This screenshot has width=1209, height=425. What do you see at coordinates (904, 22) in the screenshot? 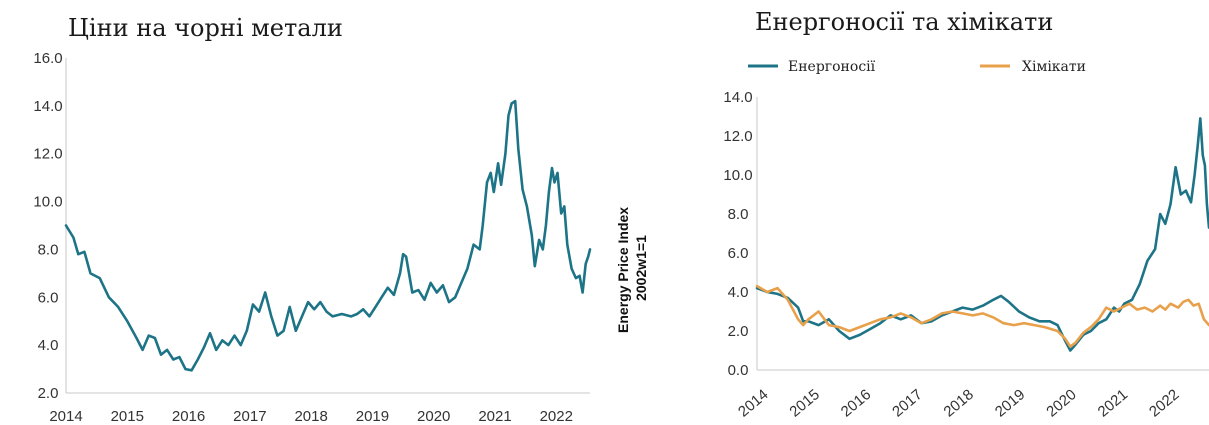
I see `chart-title: Енергоносії та хімікати` at bounding box center [904, 22].